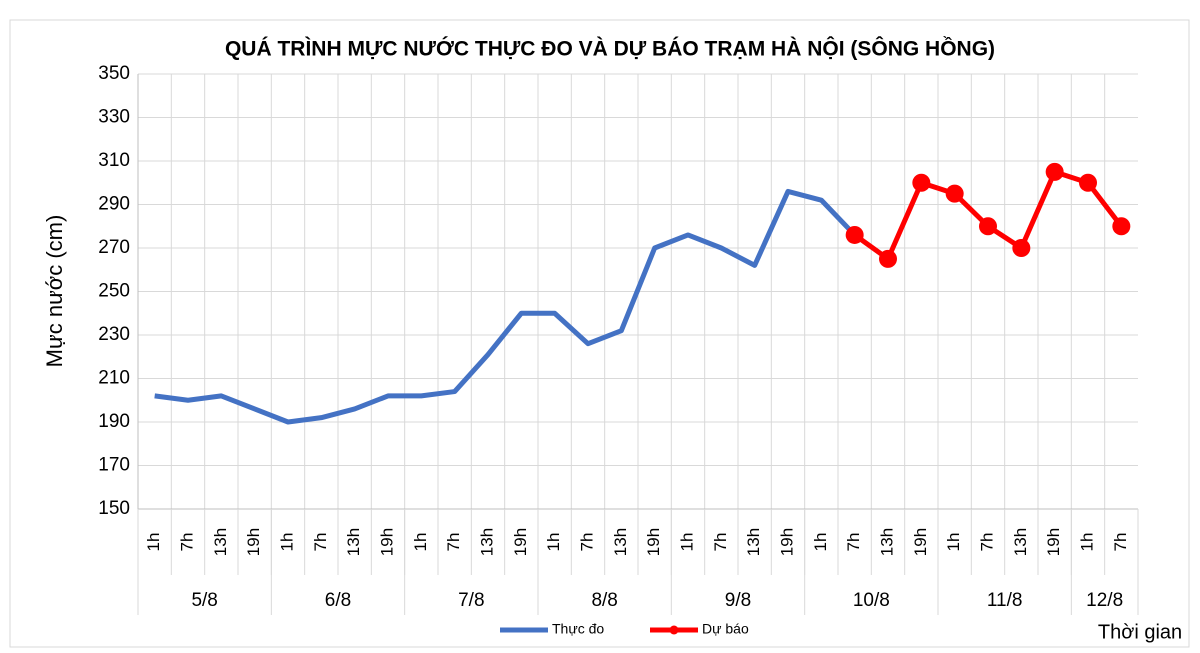 This screenshot has height=653, width=1200. What do you see at coordinates (1140, 632) in the screenshot?
I see `x-axis-title: Thời gian` at bounding box center [1140, 632].